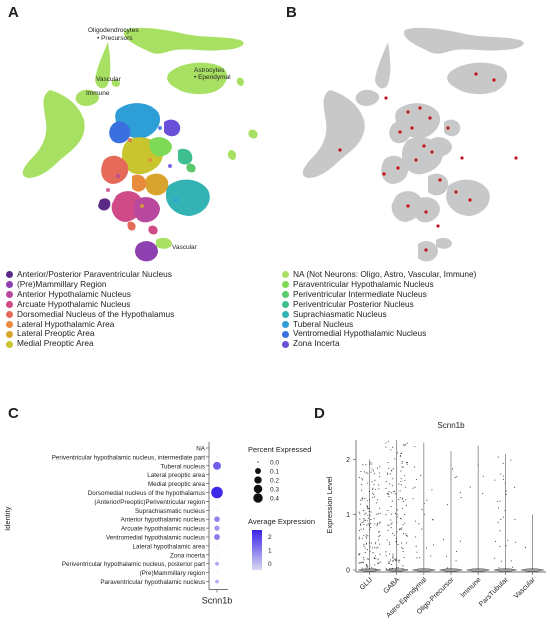 This screenshot has width=550, height=634. What do you see at coordinates (413, 144) in the screenshot?
I see `grey-clusters` at bounding box center [413, 144].